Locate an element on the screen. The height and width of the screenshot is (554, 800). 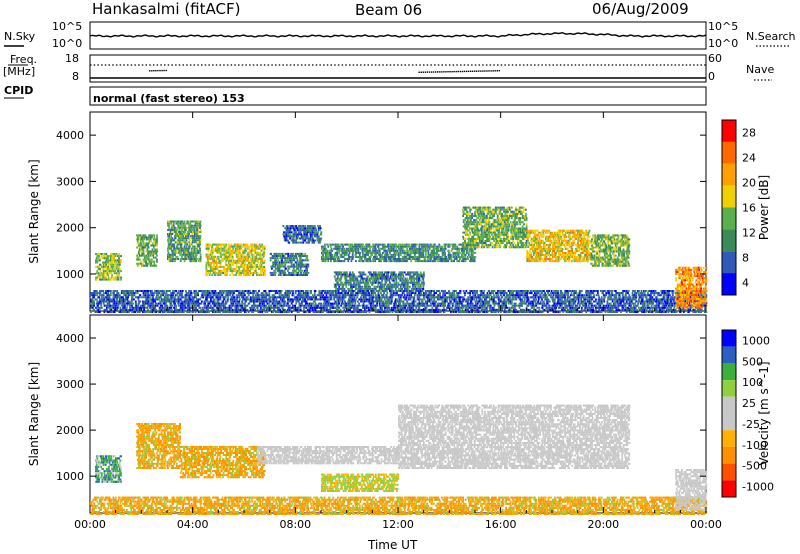
freq-panel-frame is located at coordinates (398, 68).